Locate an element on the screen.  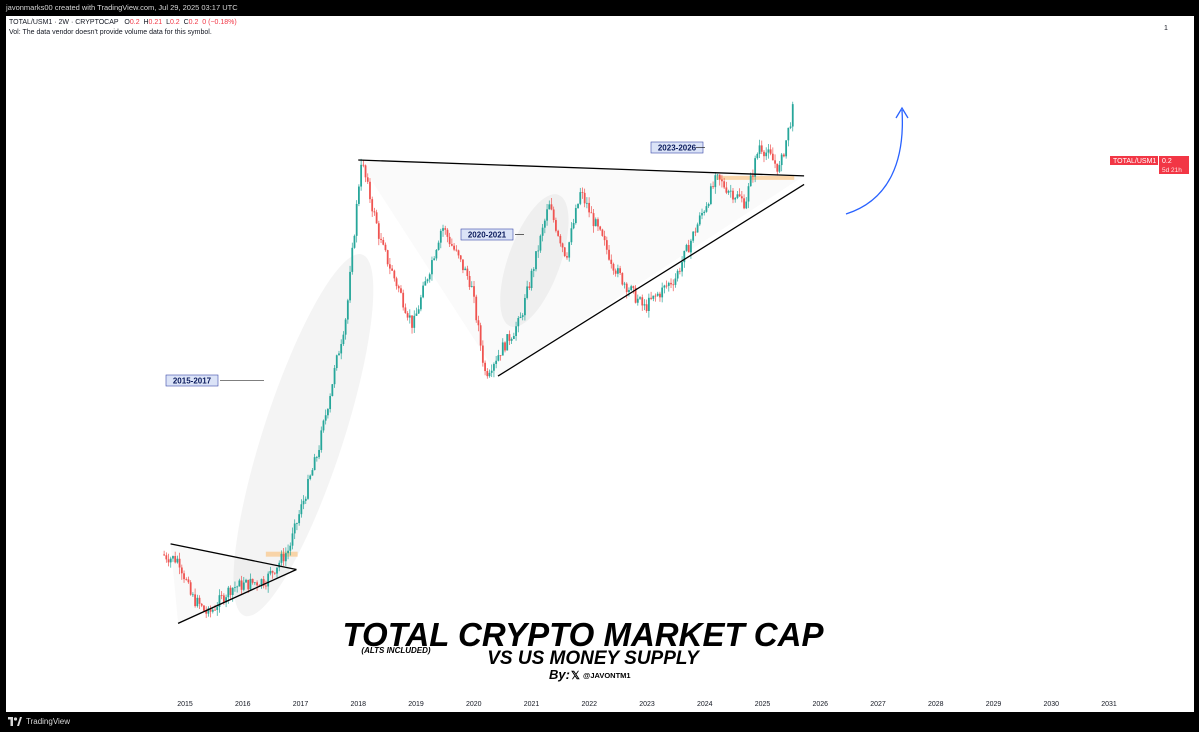
legend-symbol: TOTAL/USM1 · 2W · CRYPTOCAP is located at coordinates (64, 22).